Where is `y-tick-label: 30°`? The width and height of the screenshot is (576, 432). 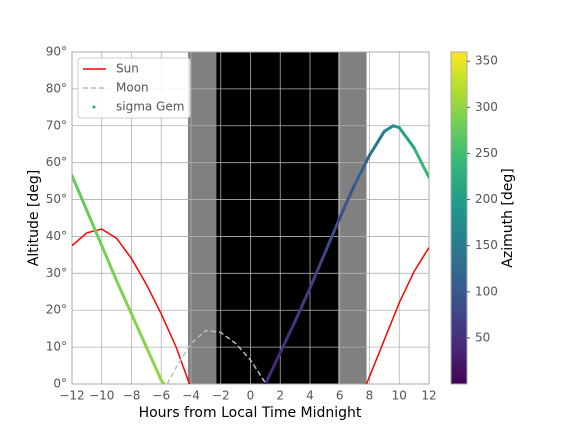 y-tick-label: 30° is located at coordinates (56, 273).